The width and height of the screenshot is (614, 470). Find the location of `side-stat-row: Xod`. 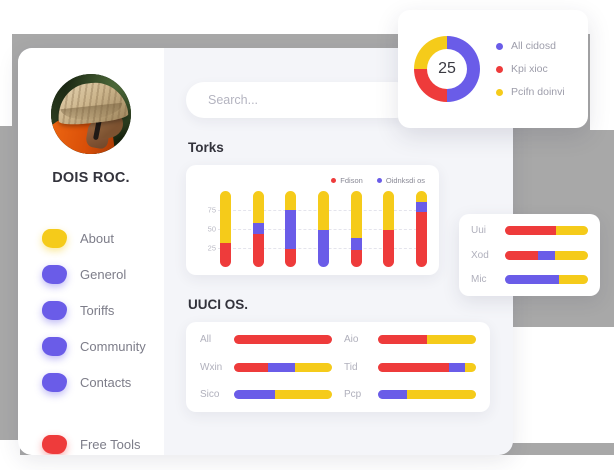

side-stat-row: Xod is located at coordinates (529, 255).